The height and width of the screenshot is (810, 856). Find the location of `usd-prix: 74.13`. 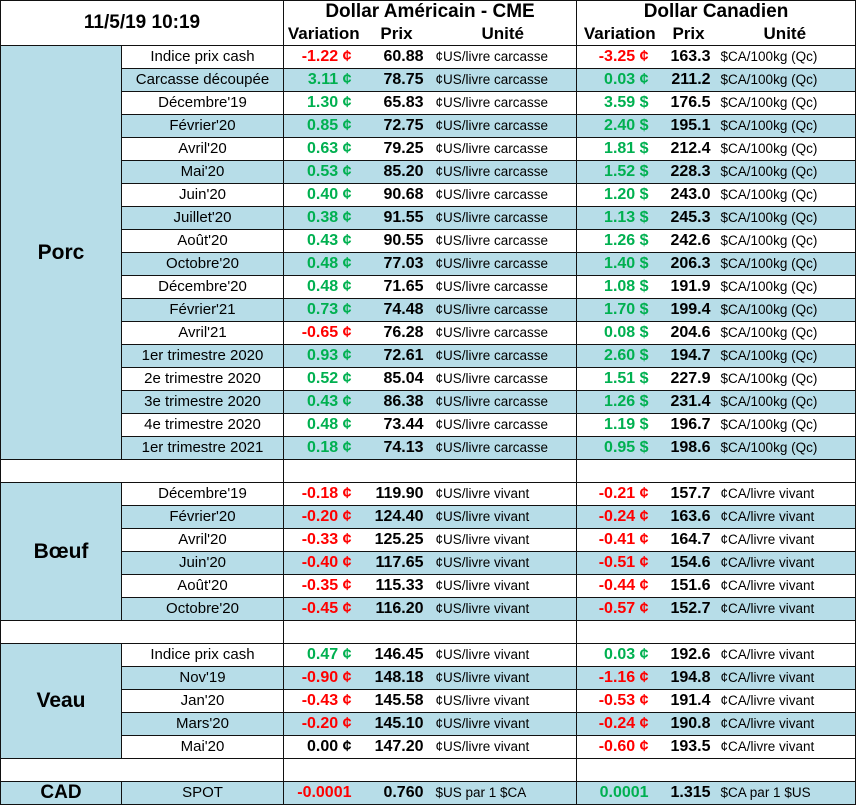

usd-prix: 74.13 is located at coordinates (396, 448).